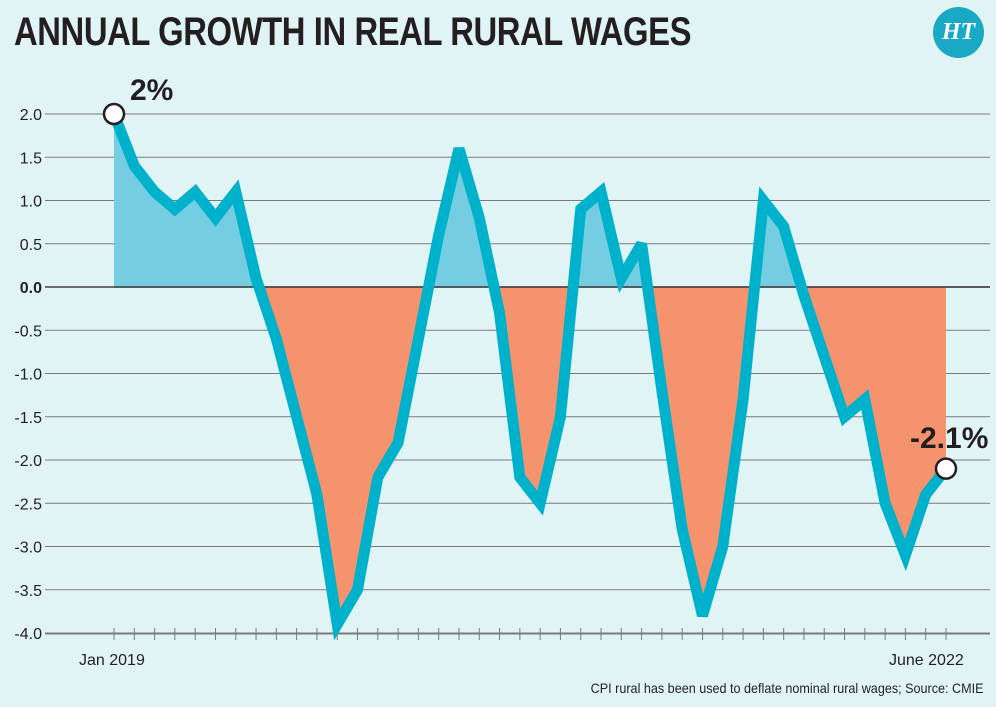 This screenshot has width=996, height=707. What do you see at coordinates (28, 548) in the screenshot?
I see `y-tick-label: -3.0` at bounding box center [28, 548].